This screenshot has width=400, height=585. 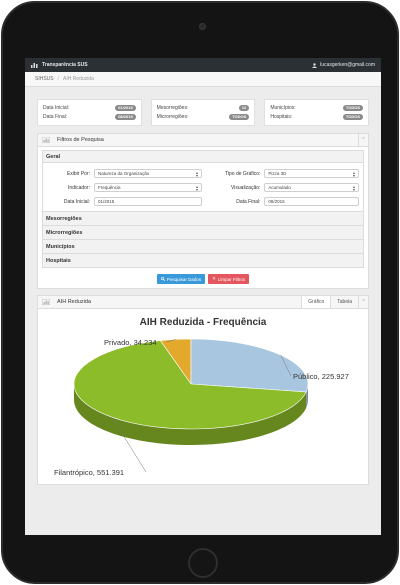 I want to click on summary-item: Mesorregiões: 12, so click(x=203, y=108).